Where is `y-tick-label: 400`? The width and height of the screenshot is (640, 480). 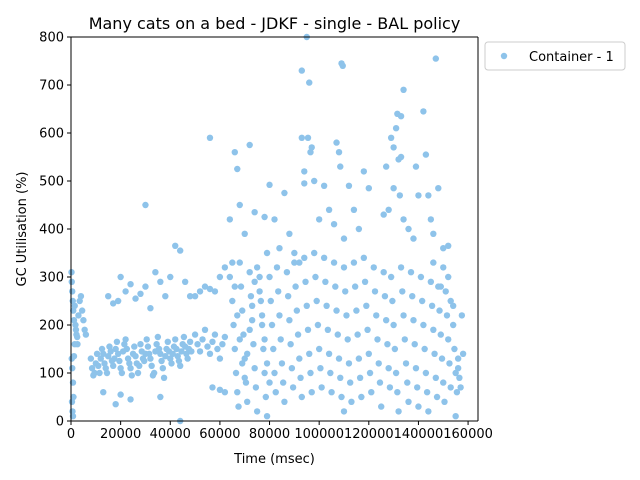 y-tick-label: 400 is located at coordinates (51, 230).